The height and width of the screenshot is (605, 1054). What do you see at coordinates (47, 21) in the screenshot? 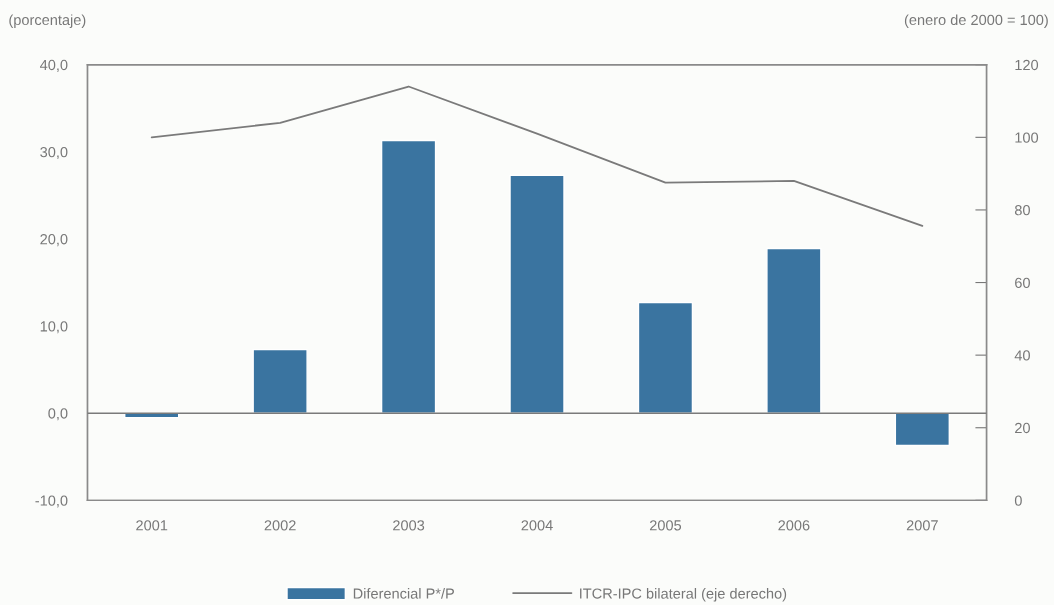
I see `y-axis-title: (porcentaje)` at bounding box center [47, 21].